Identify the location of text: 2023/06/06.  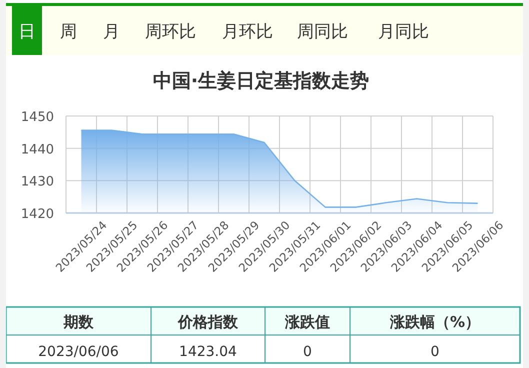
(78, 352).